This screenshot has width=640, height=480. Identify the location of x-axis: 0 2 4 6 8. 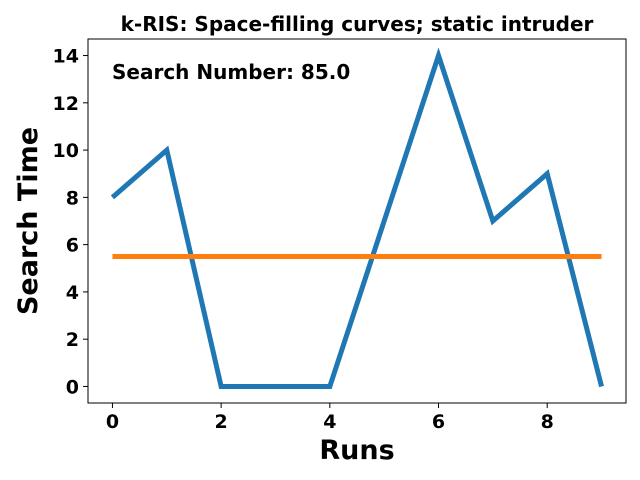
(330, 418).